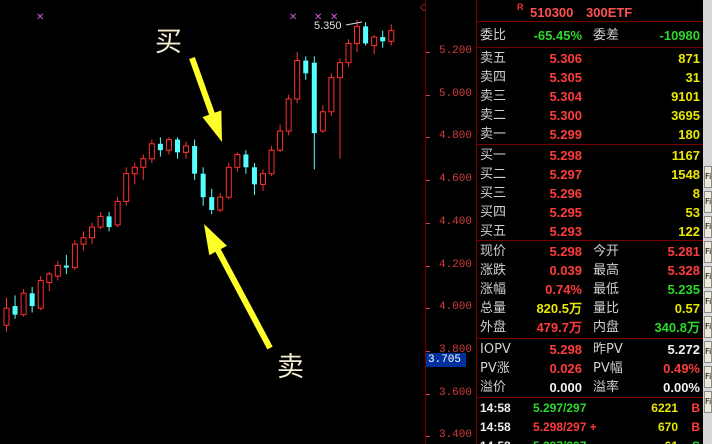  Describe the element at coordinates (590, 115) in the screenshot. I see `ask-level-row: 卖二 5.300 3695` at that location.